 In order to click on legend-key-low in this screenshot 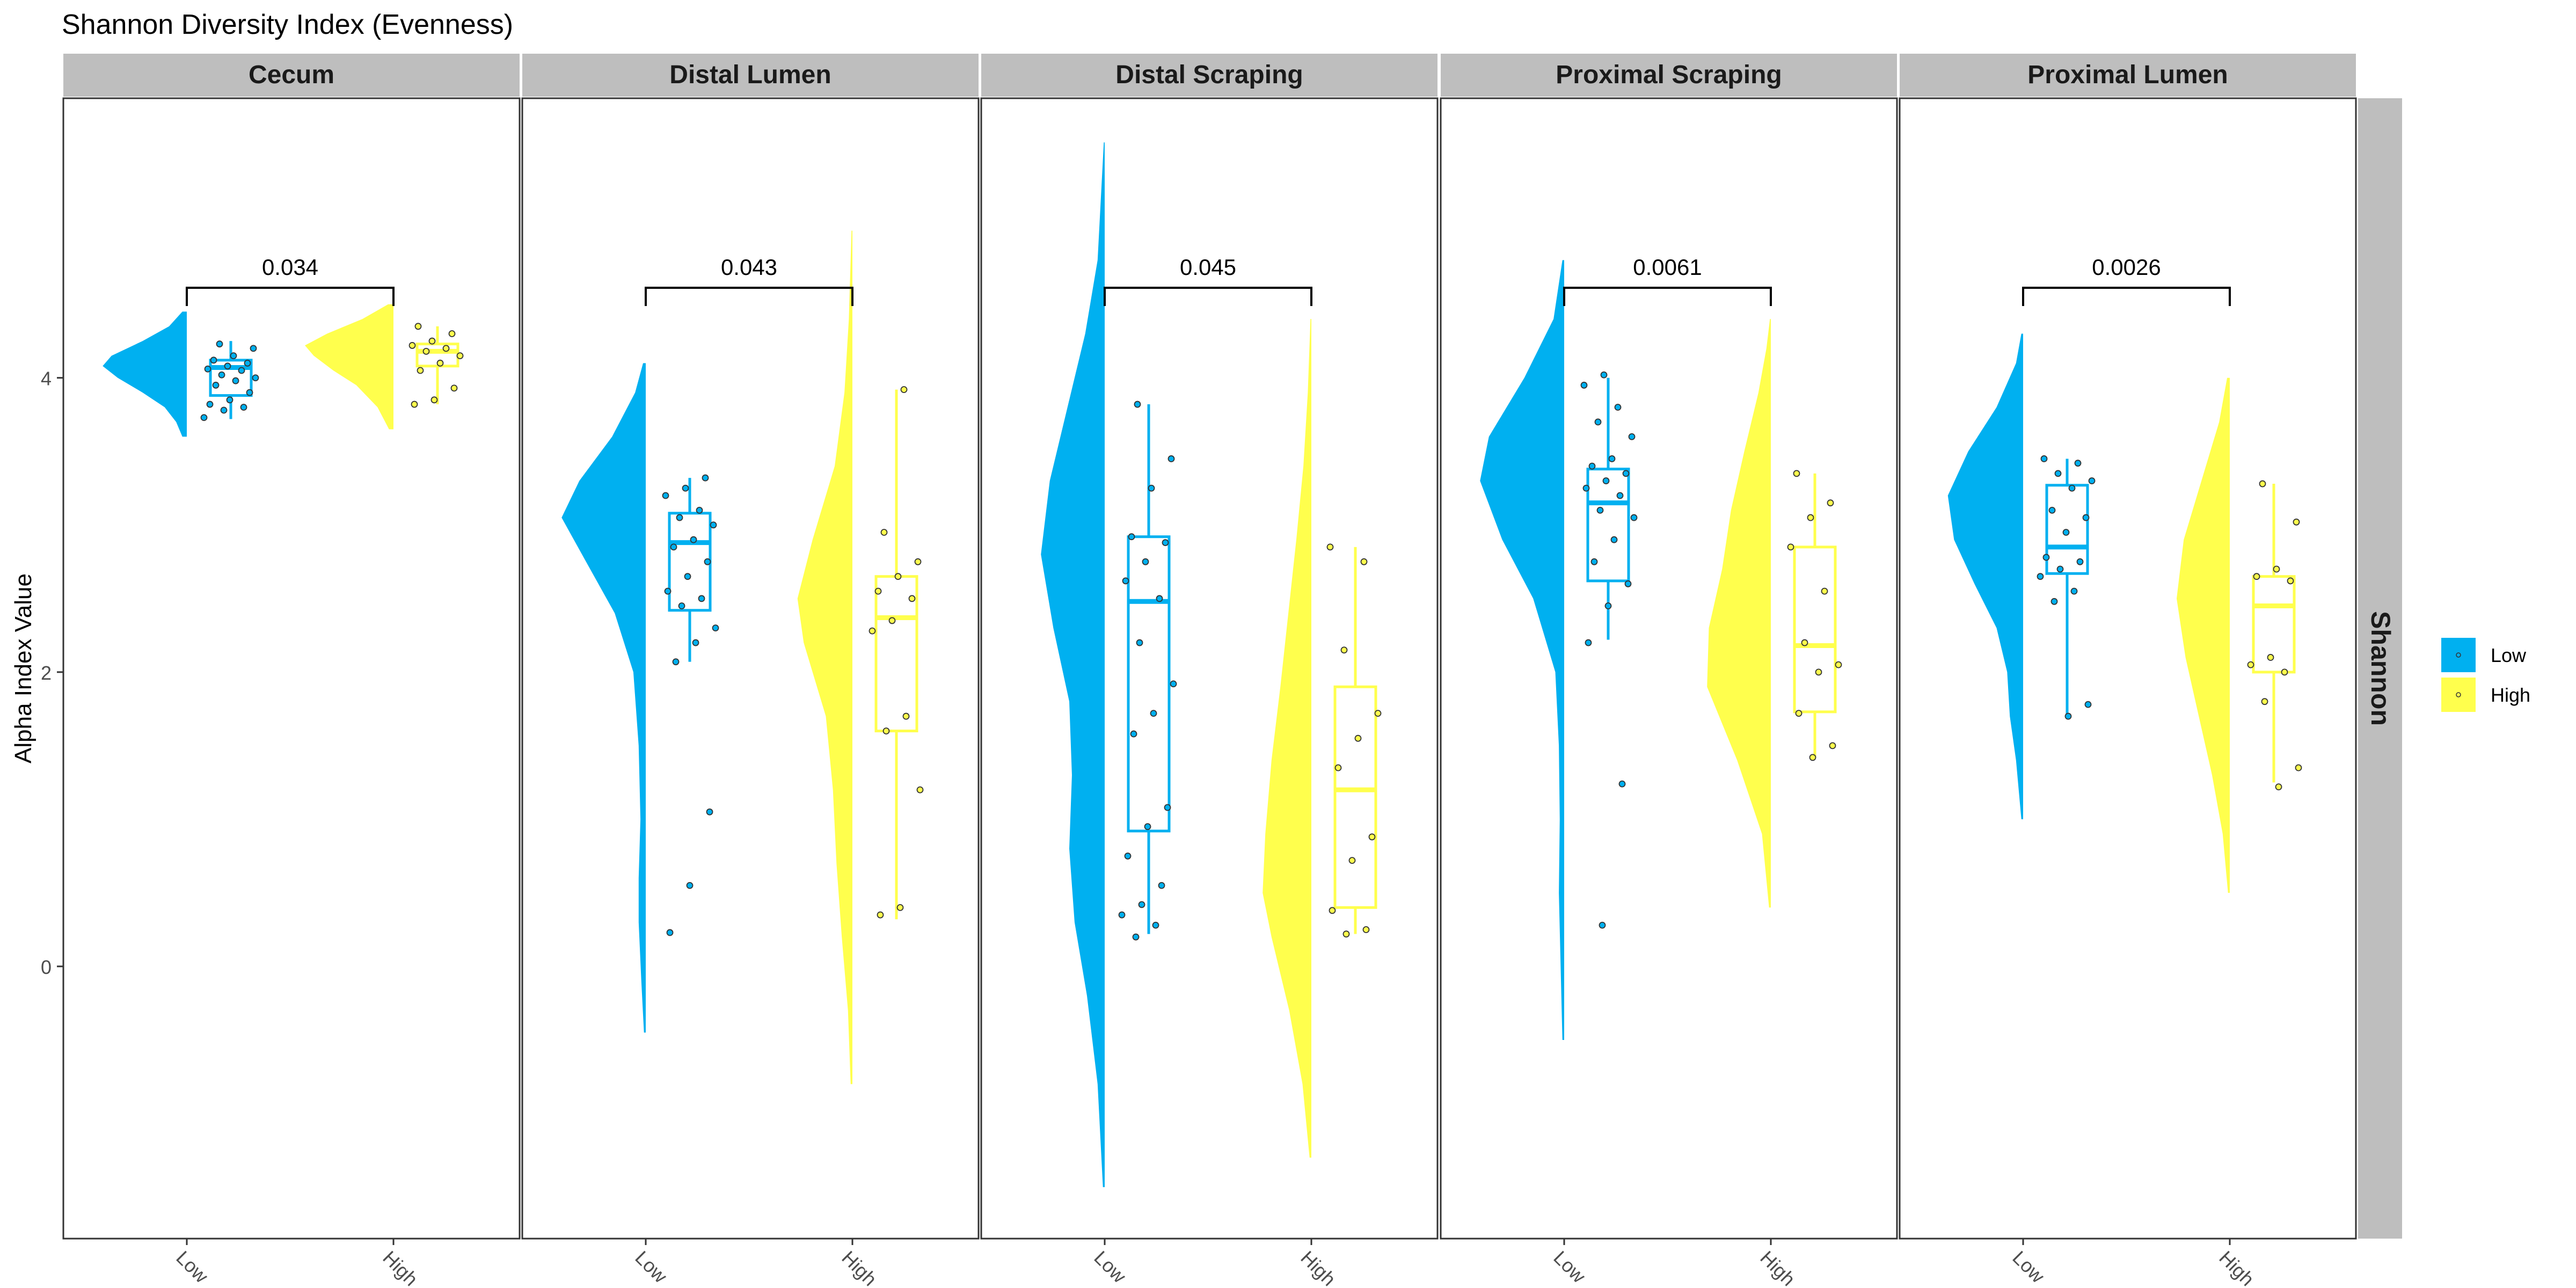, I will do `click(2458, 655)`.